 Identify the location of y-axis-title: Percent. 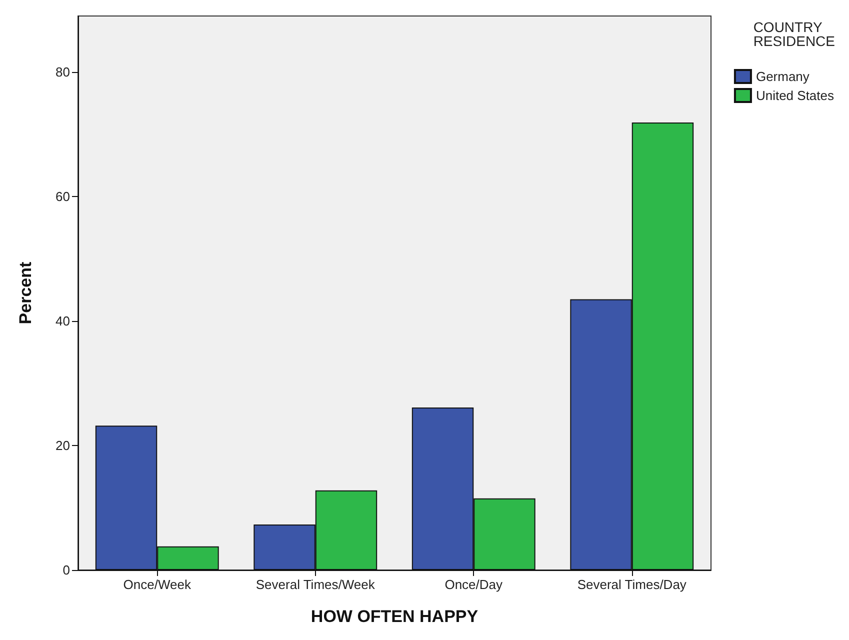
(25, 292).